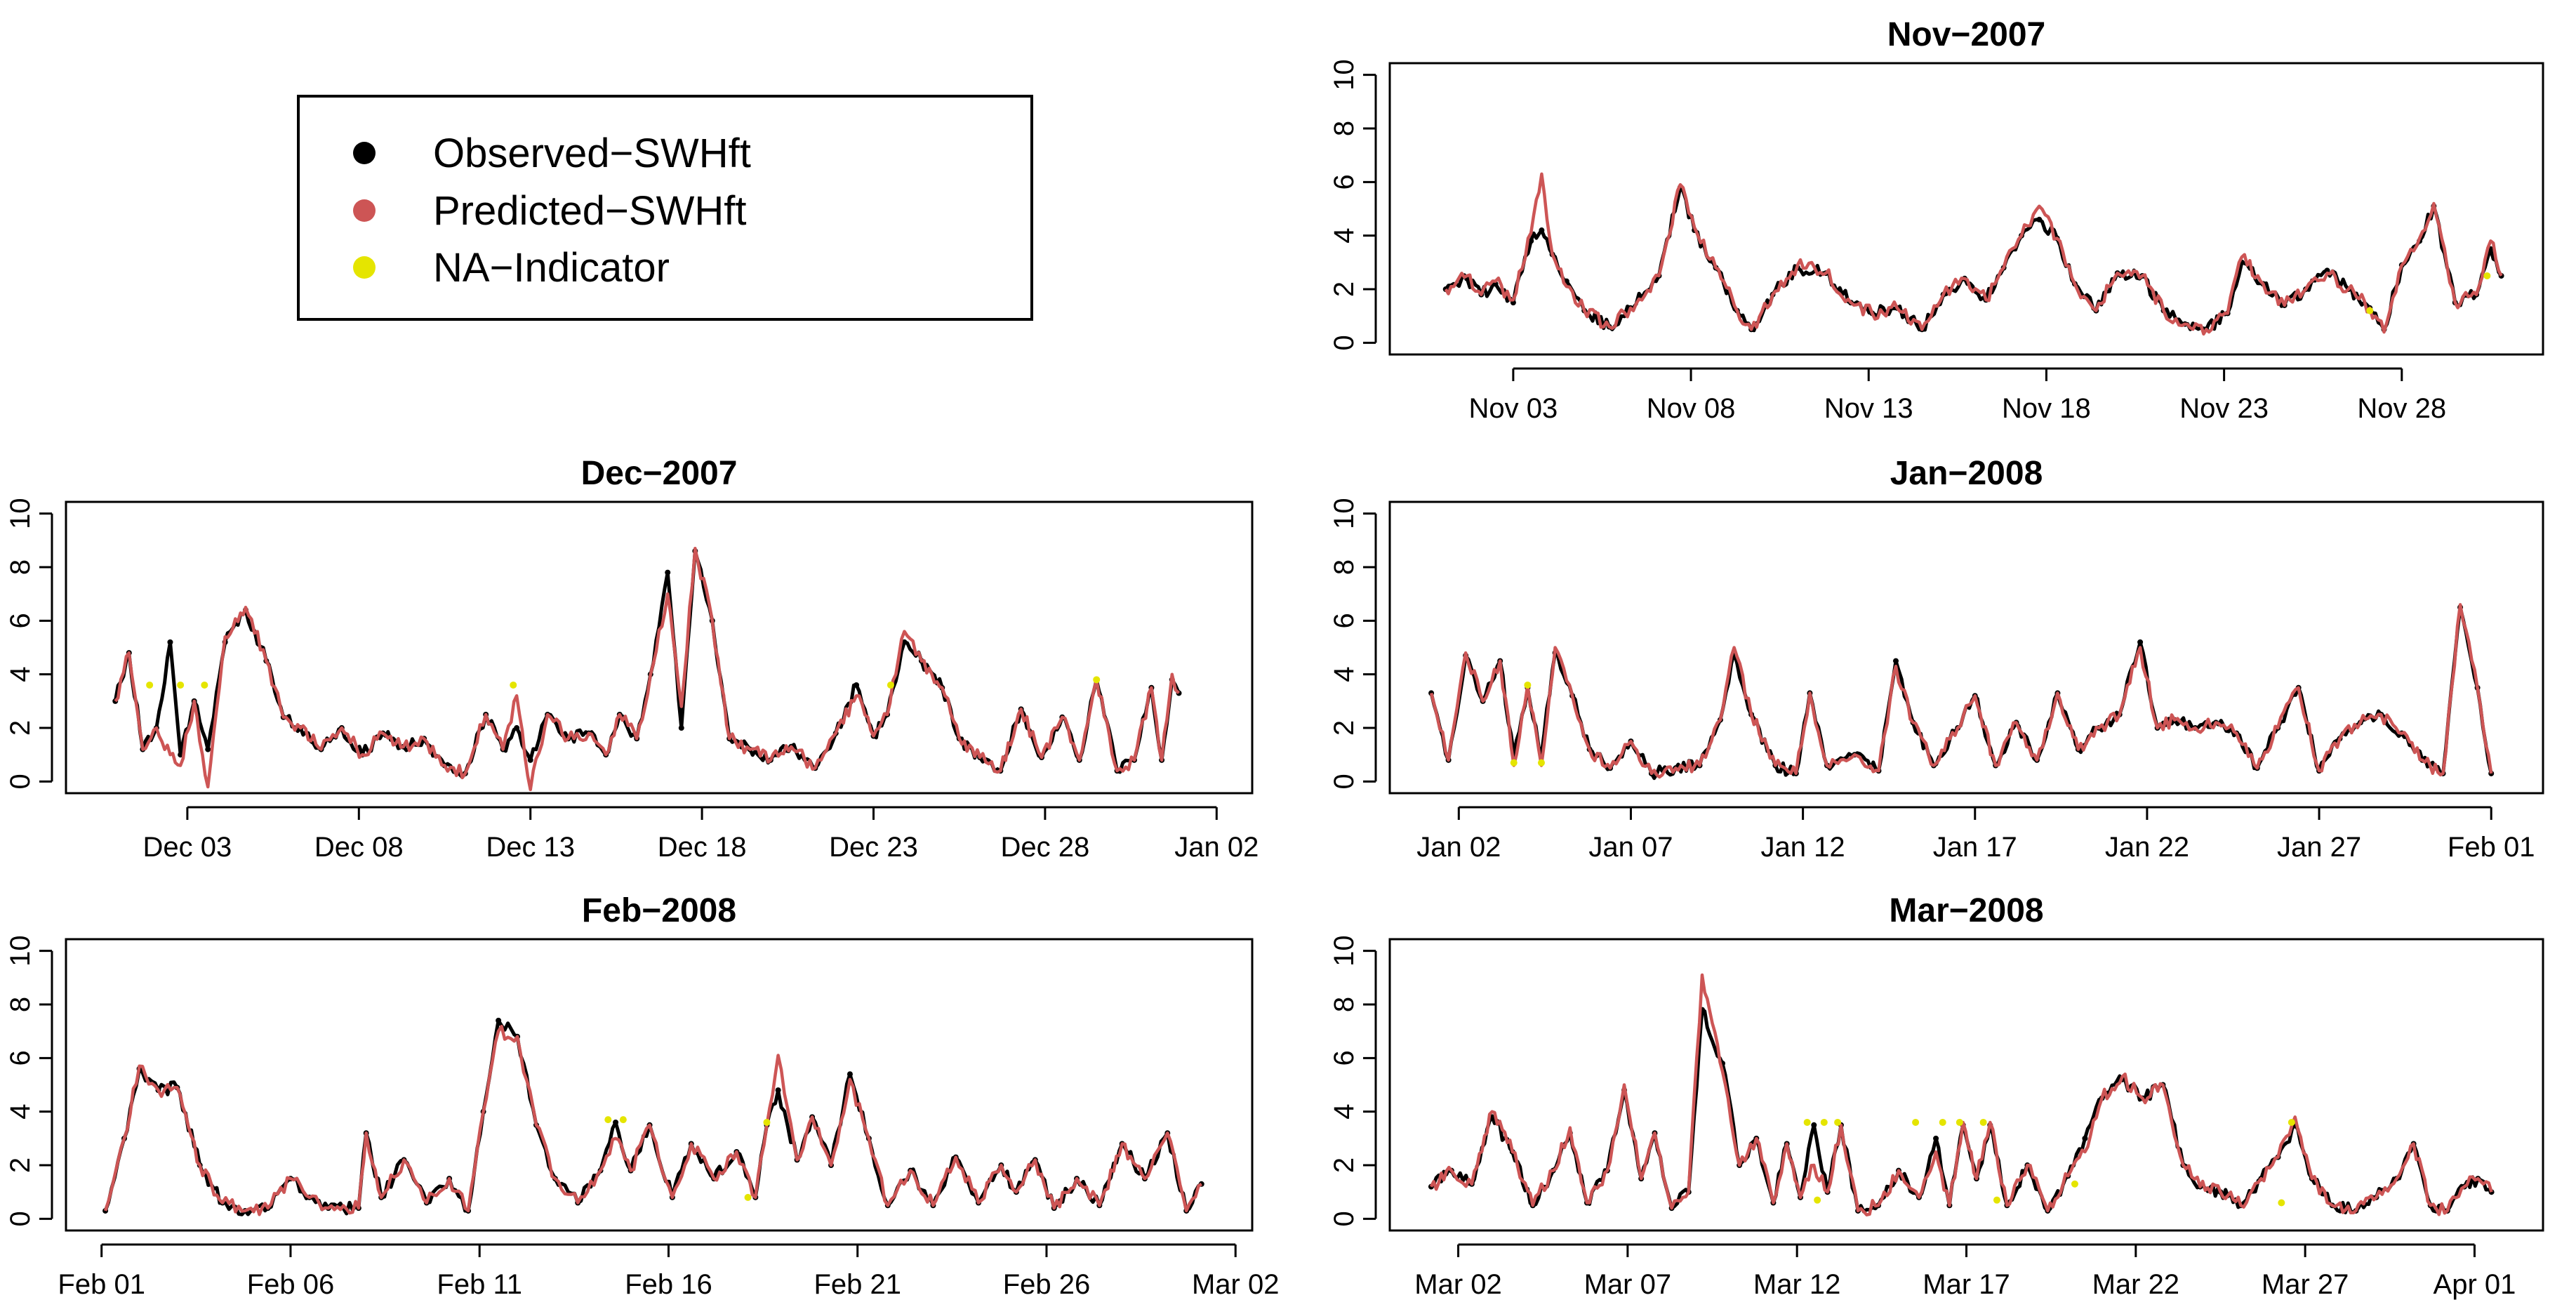 Image resolution: width=2576 pixels, height=1307 pixels. I want to click on legend-marker-observed, so click(365, 153).